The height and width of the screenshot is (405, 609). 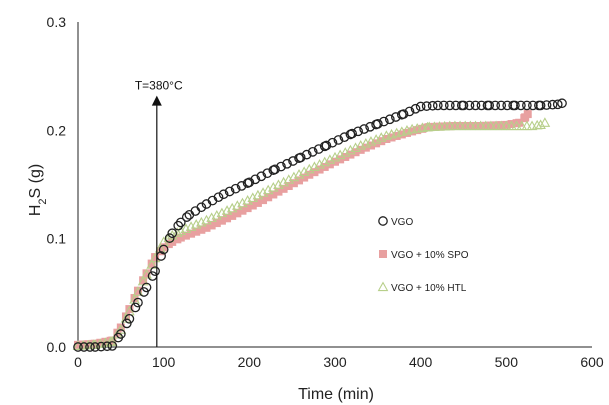 I want to click on annotation-arrow-head, so click(x=156, y=100).